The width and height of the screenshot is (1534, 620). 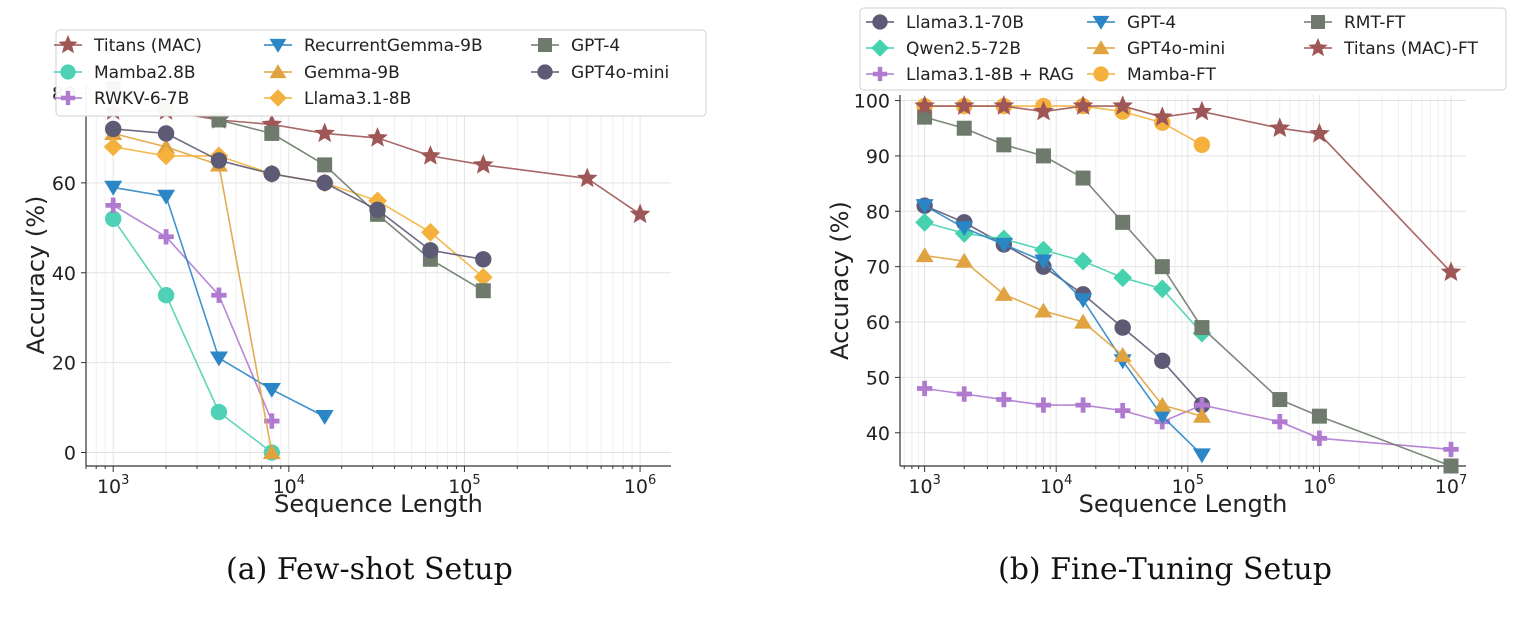 What do you see at coordinates (878, 212) in the screenshot?
I see `y-tick-label: 80` at bounding box center [878, 212].